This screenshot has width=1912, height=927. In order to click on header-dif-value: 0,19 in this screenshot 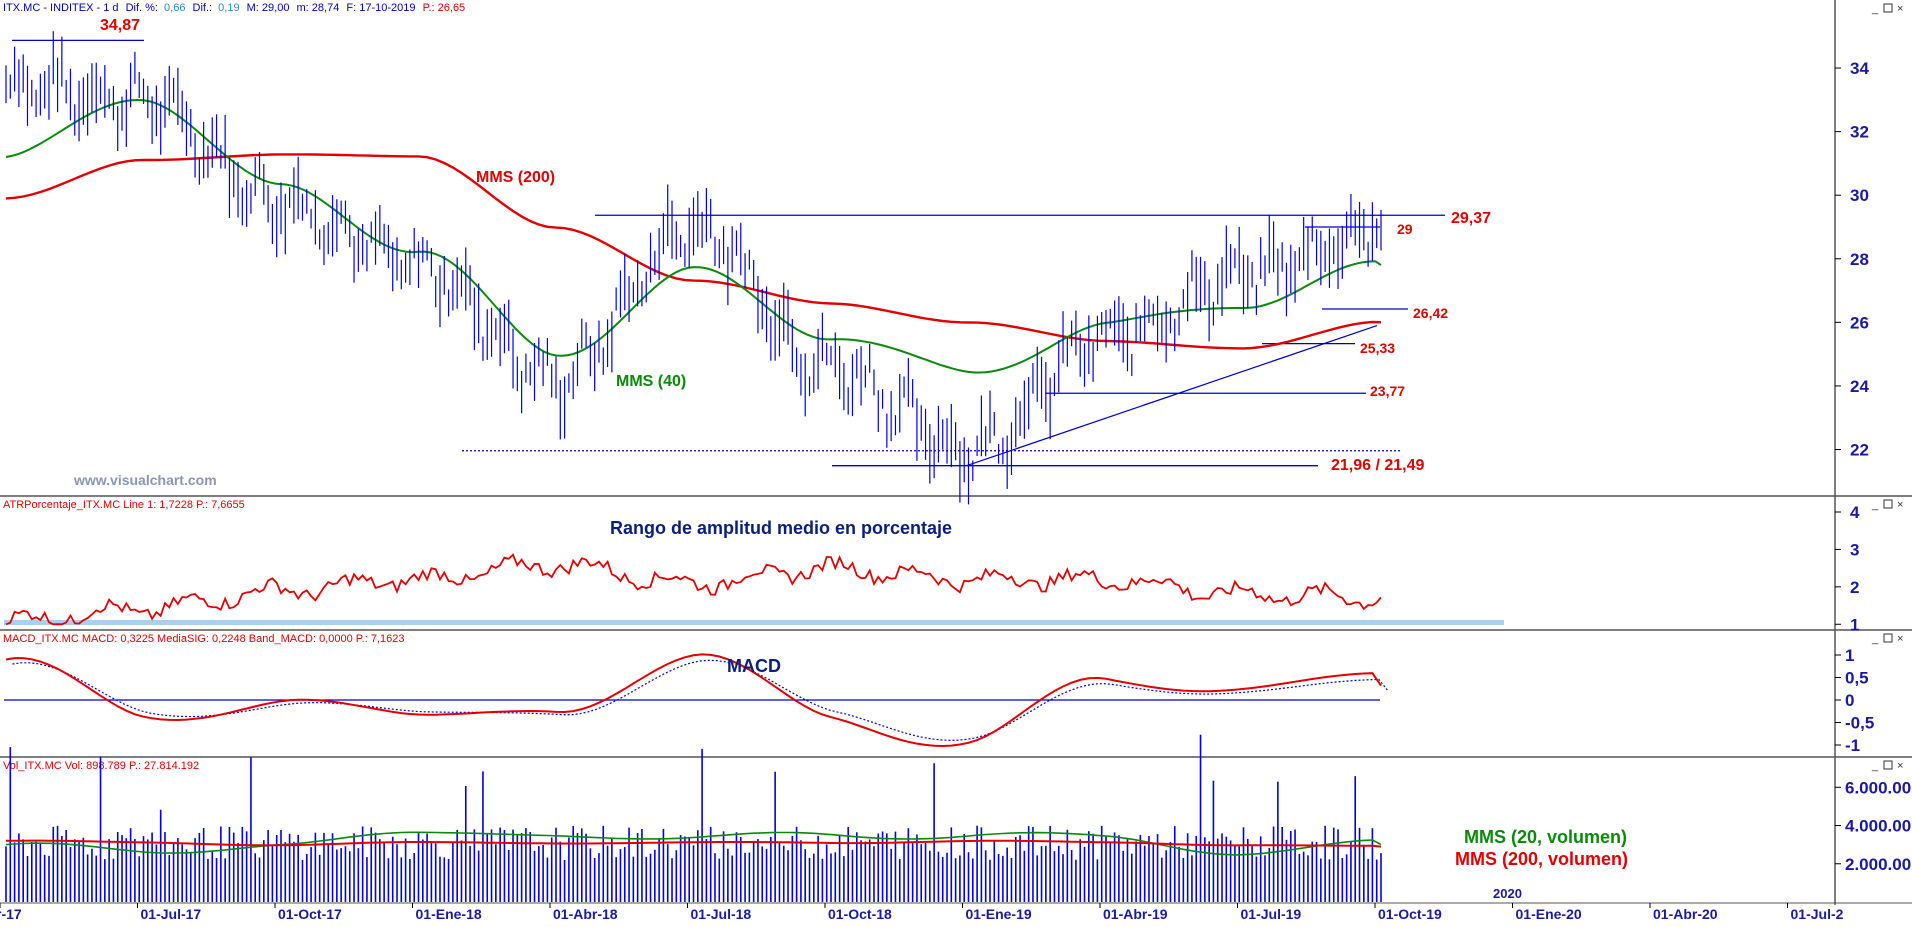, I will do `click(228, 8)`.